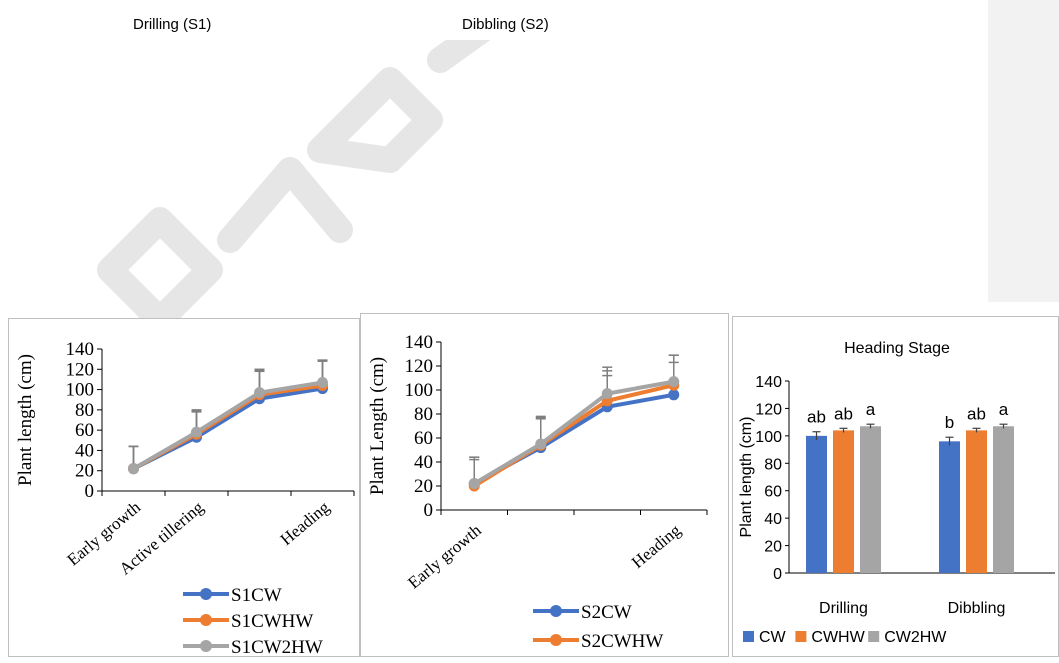 The height and width of the screenshot is (663, 1059). What do you see at coordinates (773, 637) in the screenshot?
I see `legend-label: CW` at bounding box center [773, 637].